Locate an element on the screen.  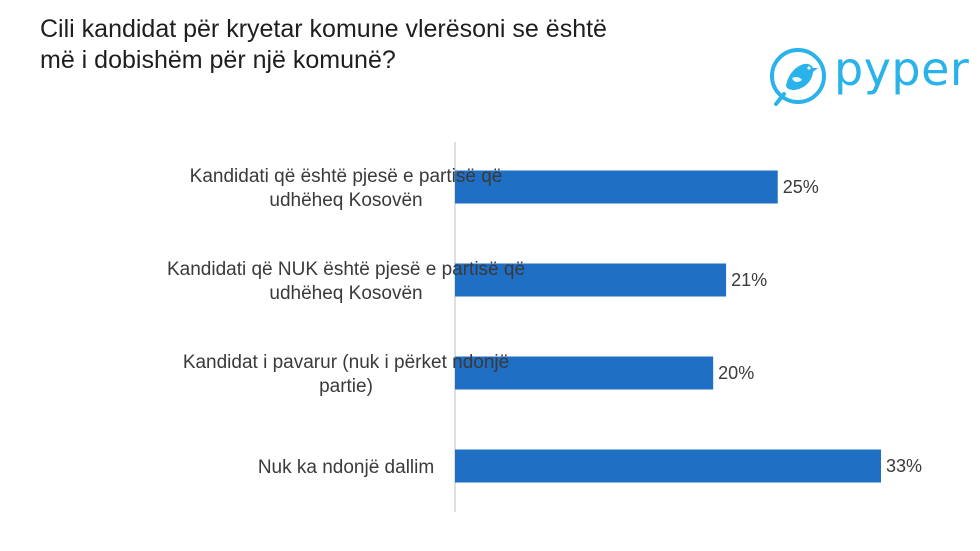
category-label-4-line-1: Nuk ka ndonjë dallim is located at coordinates (346, 467).